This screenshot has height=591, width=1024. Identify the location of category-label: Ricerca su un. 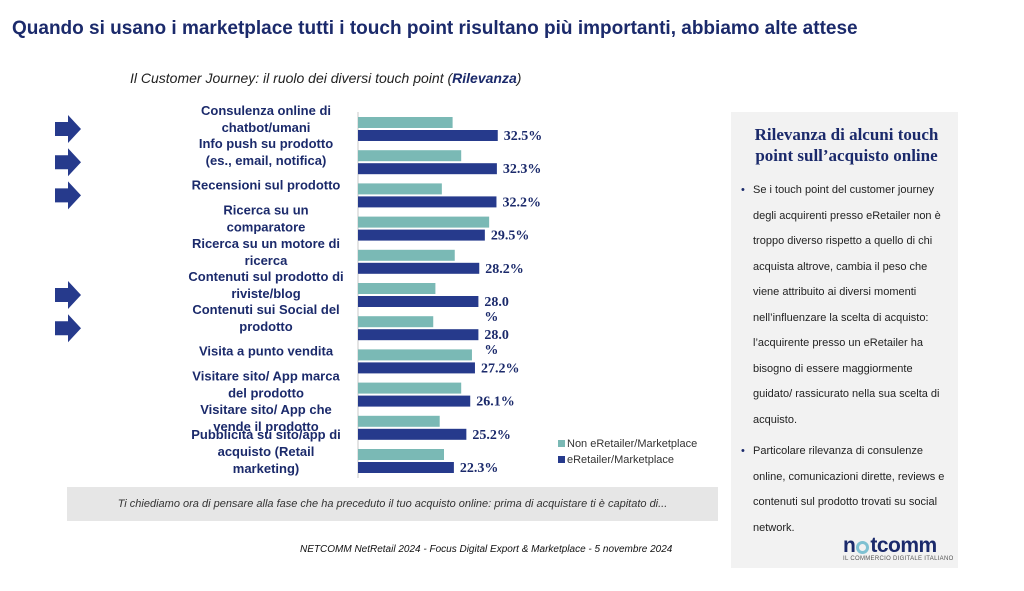
(265, 210).